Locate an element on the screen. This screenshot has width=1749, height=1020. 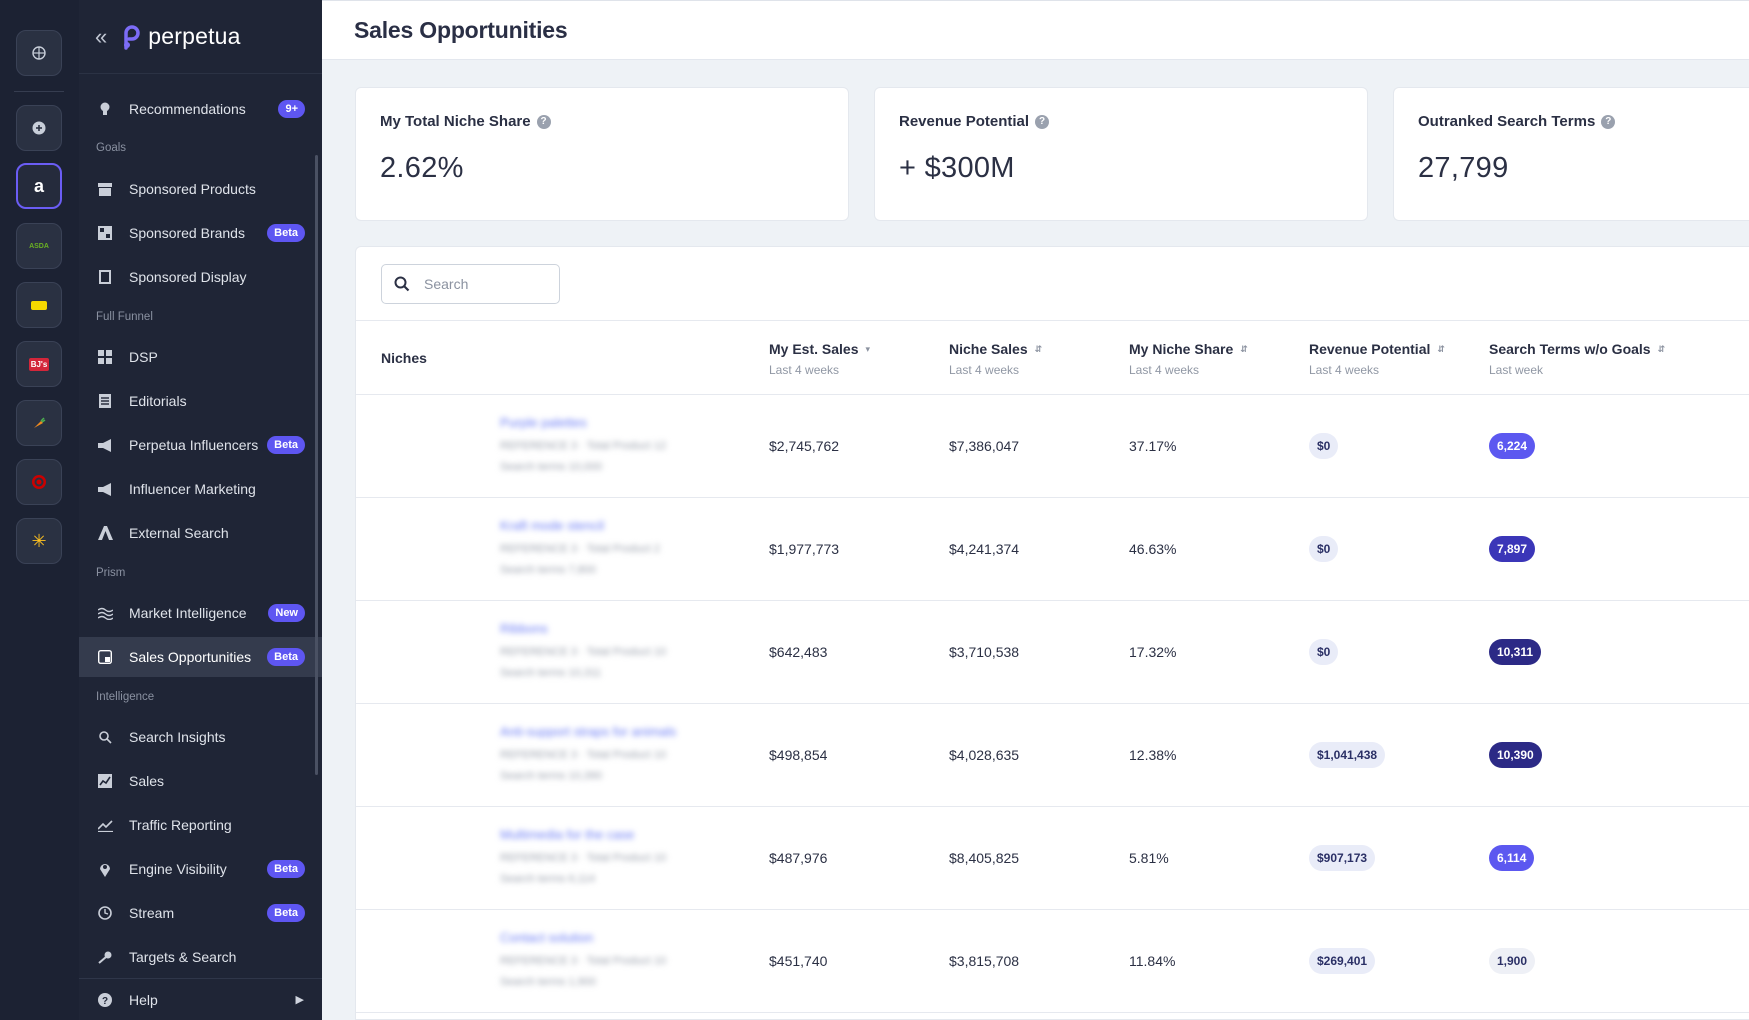
kpi-value: 2.62% is located at coordinates (422, 168).